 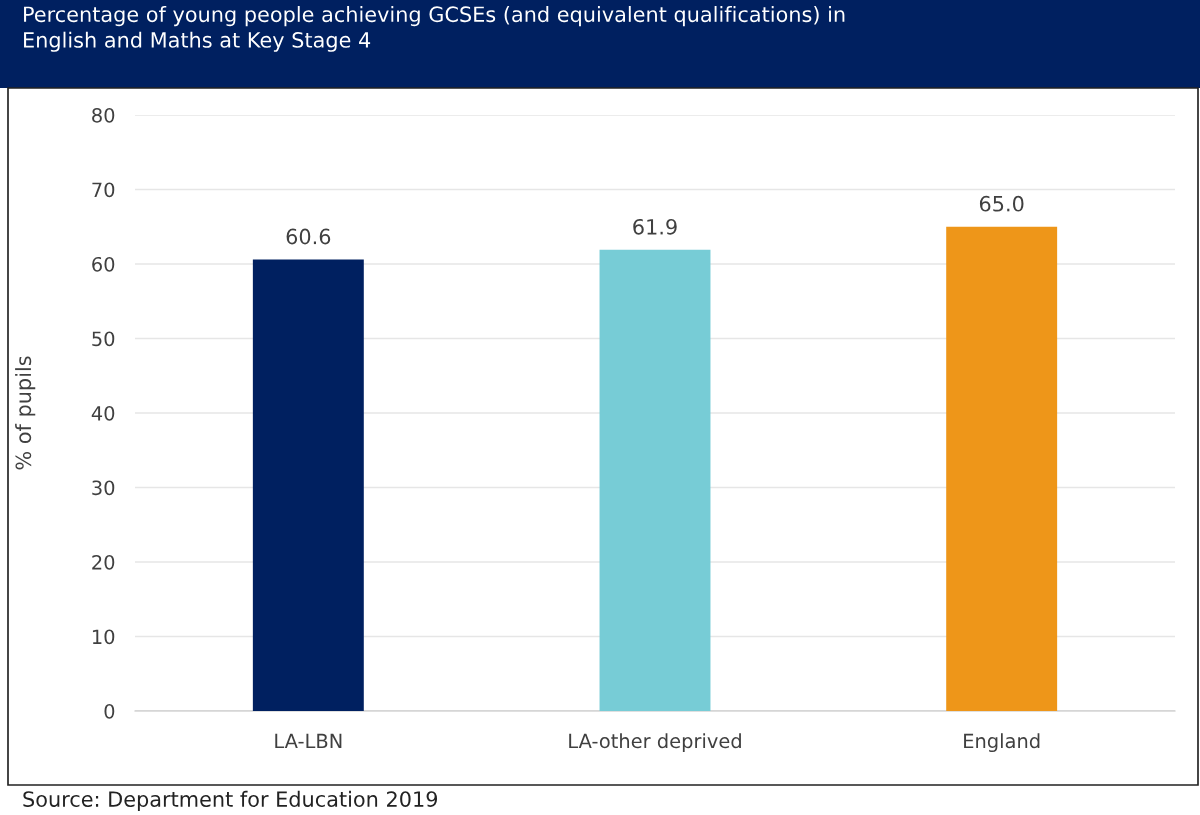 What do you see at coordinates (1001, 203) in the screenshot?
I see `data-label: 65.0` at bounding box center [1001, 203].